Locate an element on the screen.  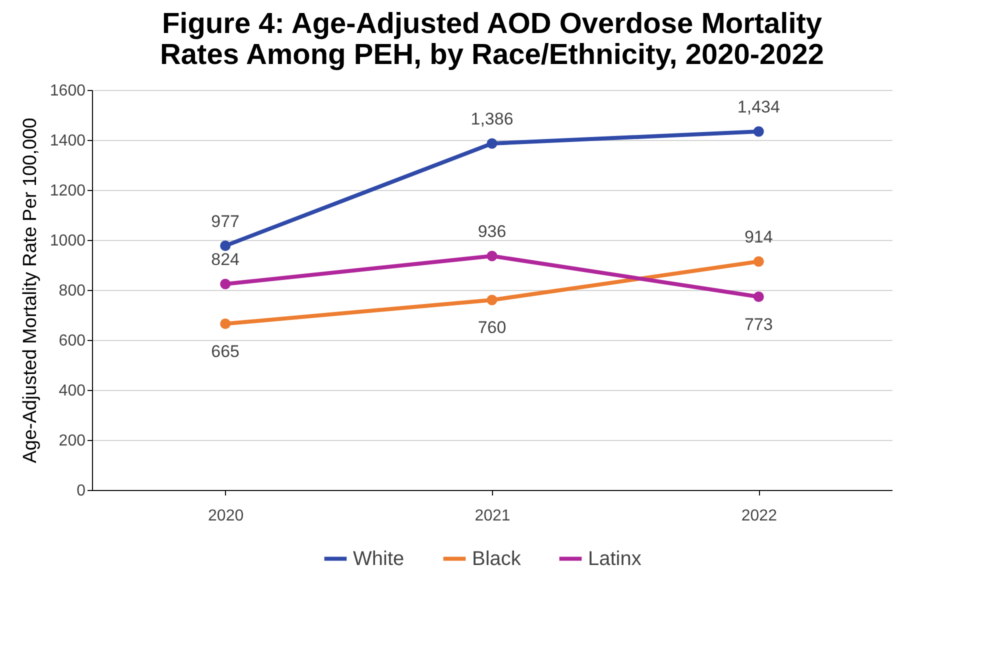
x-tick-label: 2022 is located at coordinates (759, 516).